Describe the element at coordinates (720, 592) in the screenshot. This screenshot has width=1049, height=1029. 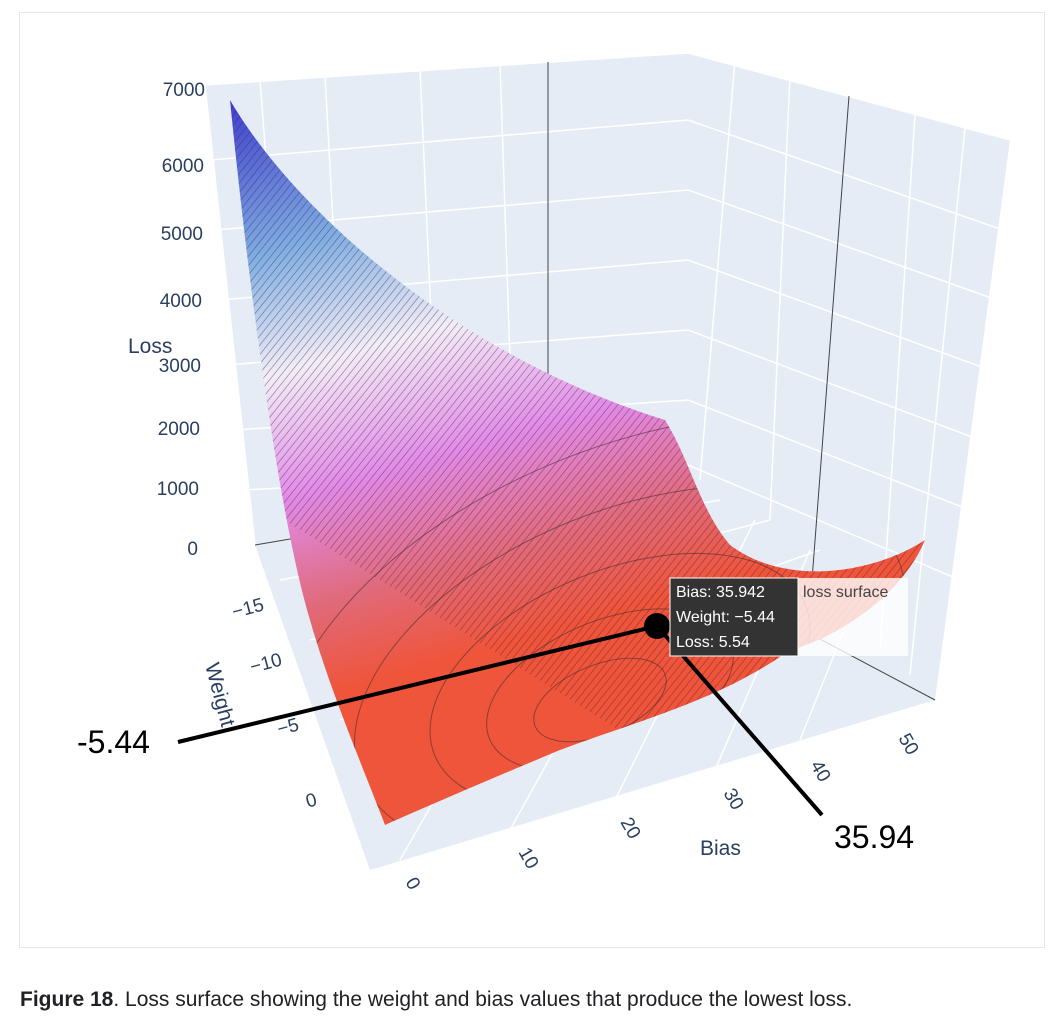
I see `tooltip-line-bias: Bias: 35.942` at that location.